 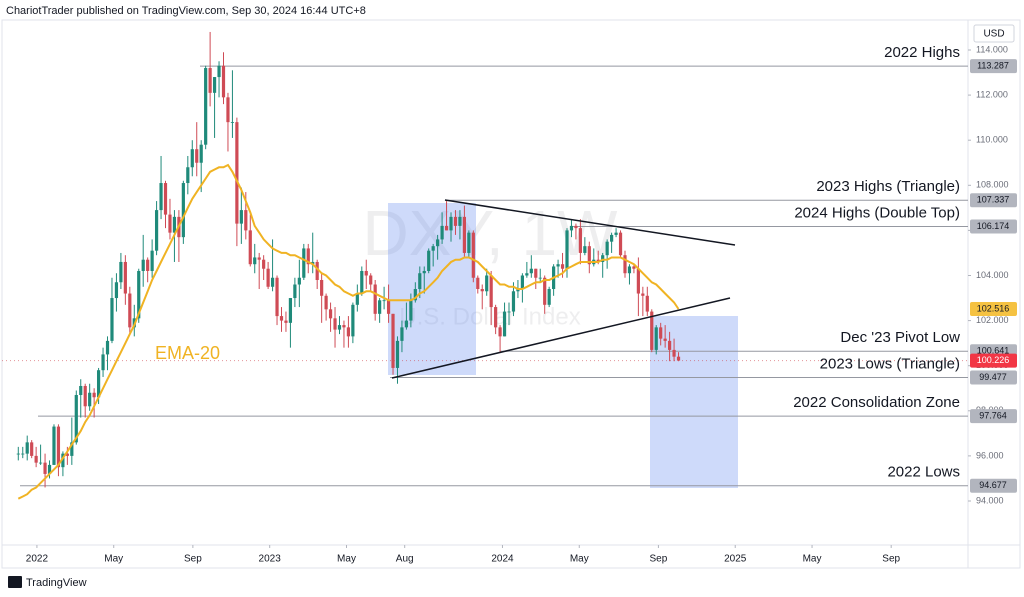 I want to click on triangle-upper, so click(x=590, y=222).